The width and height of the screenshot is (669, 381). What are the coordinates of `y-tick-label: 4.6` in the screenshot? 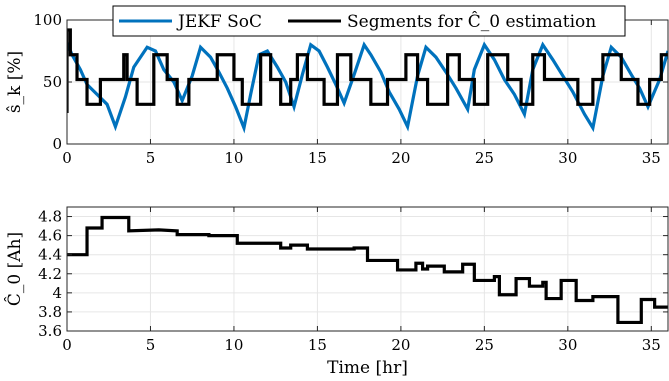 It's located at (50, 236).